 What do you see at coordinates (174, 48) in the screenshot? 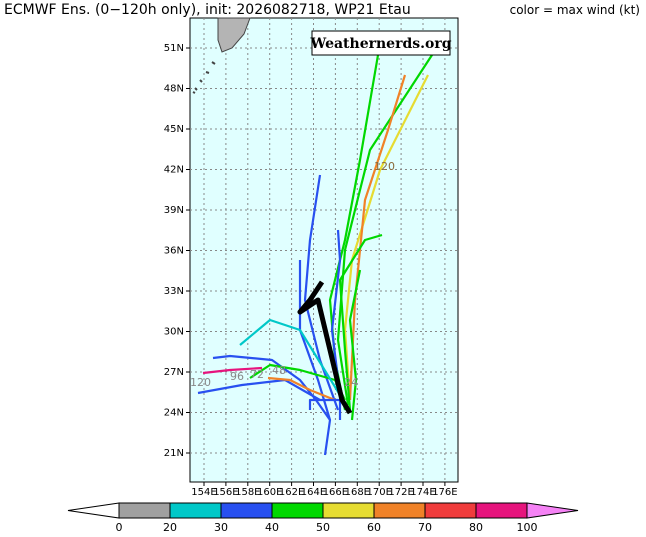
I see `lat-label: 51N` at bounding box center [174, 48].